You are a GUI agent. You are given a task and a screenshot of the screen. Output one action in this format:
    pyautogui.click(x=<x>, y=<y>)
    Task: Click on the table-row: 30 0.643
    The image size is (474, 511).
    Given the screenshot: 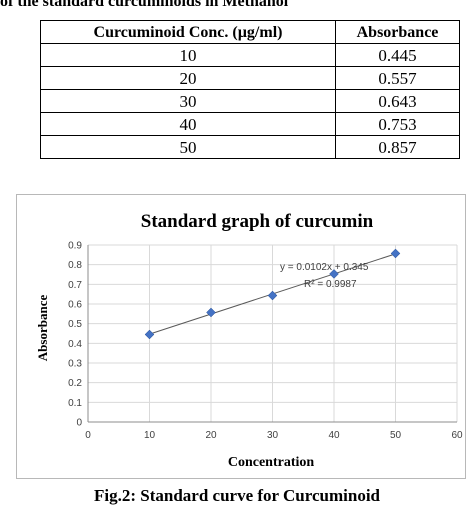 What is the action you would take?
    pyautogui.click(x=250, y=101)
    